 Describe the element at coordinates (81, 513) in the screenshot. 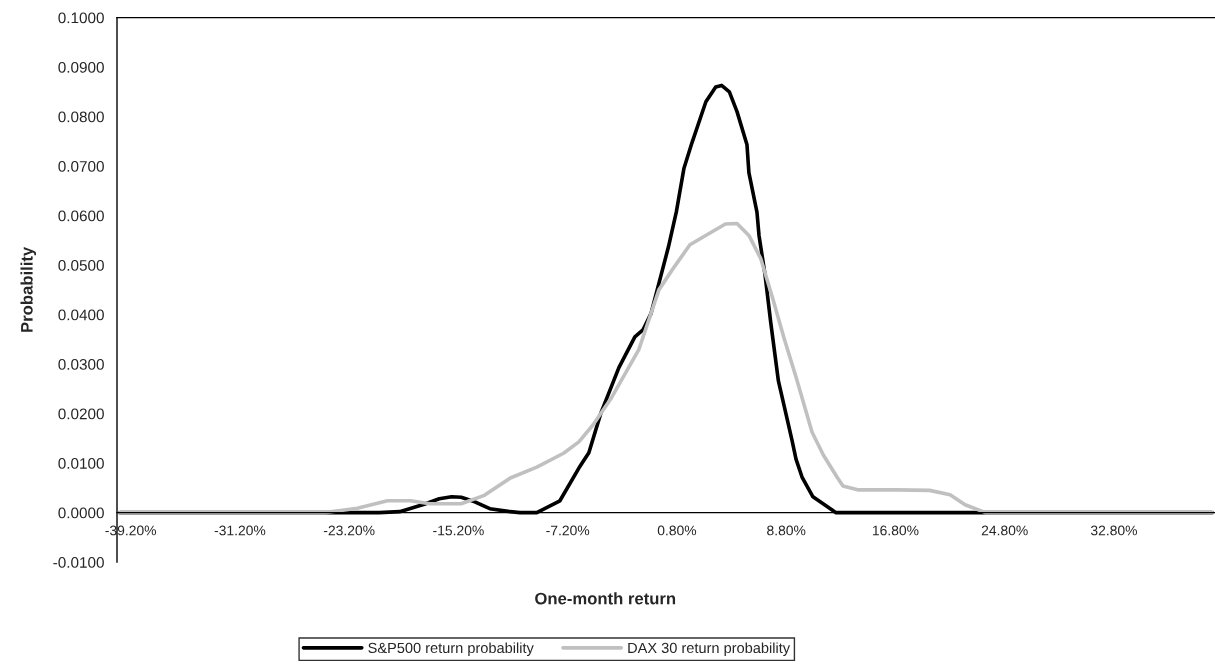

I see `y-tick-label: 0.0000` at that location.